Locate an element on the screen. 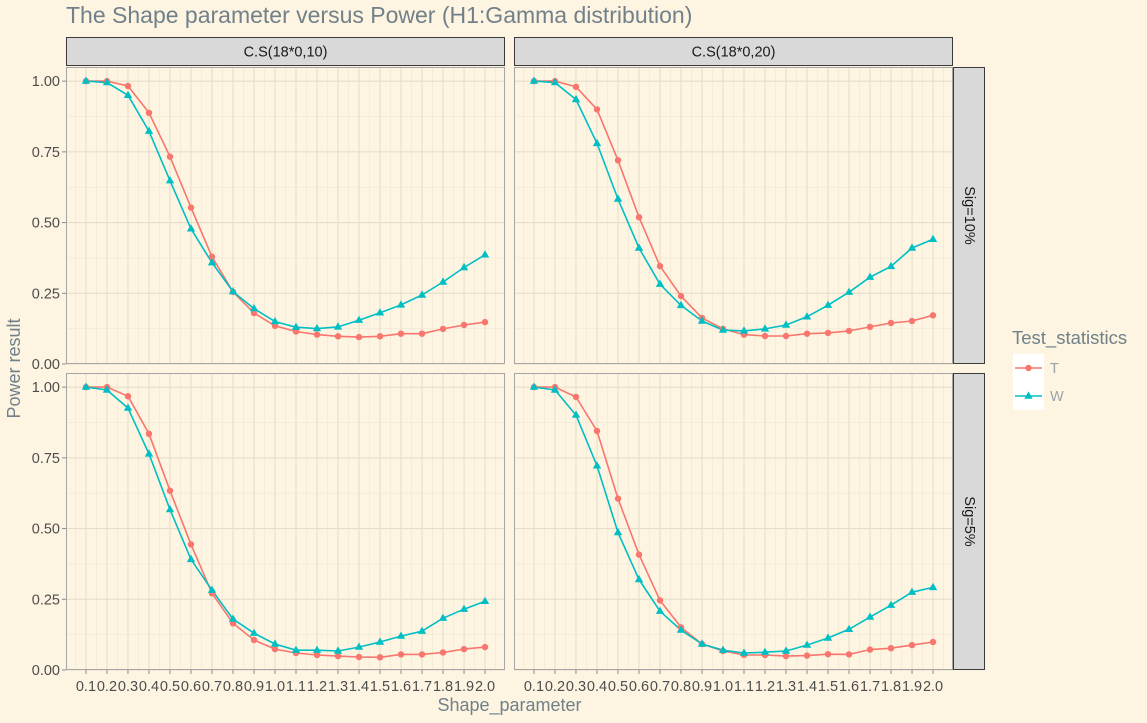  legend-key-marker-T is located at coordinates (1028, 368).